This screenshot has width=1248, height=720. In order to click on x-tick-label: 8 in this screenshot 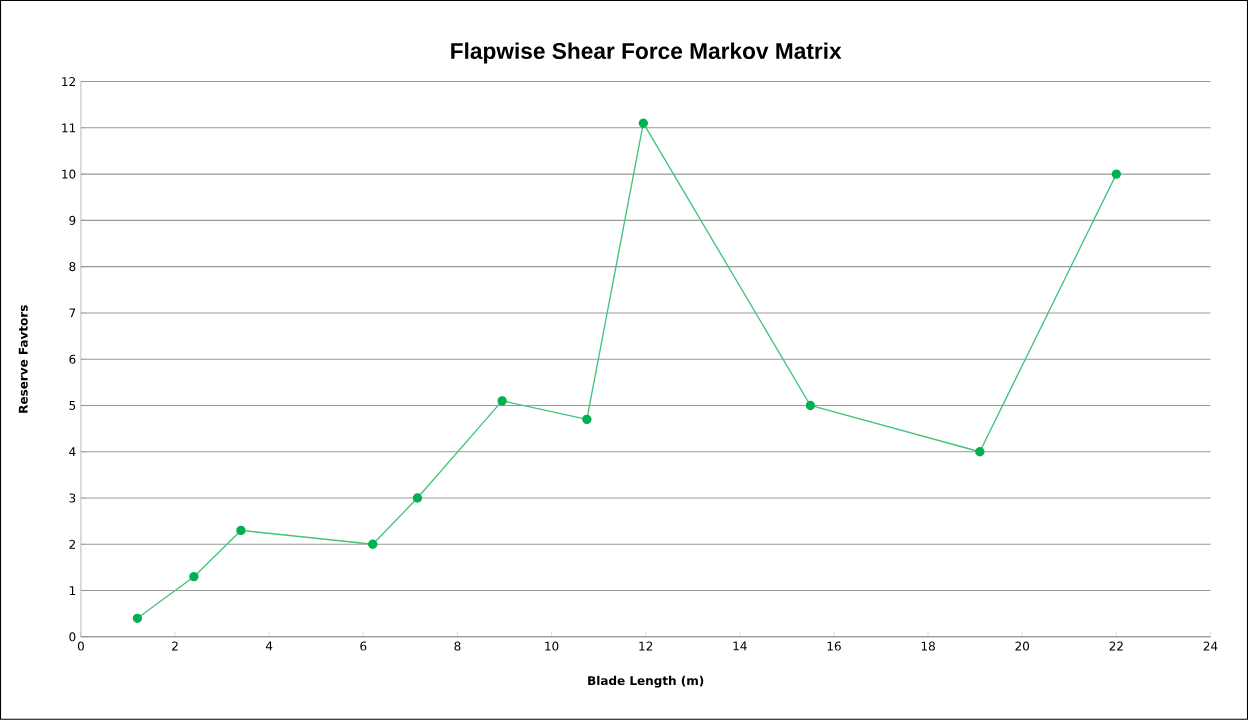, I will do `click(457, 646)`.